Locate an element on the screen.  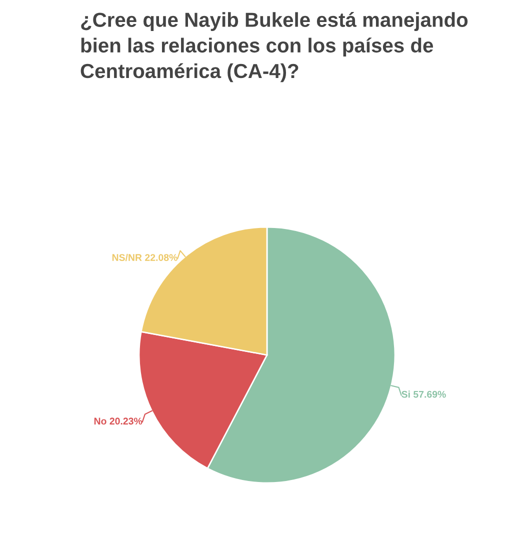
slice-label: No 20.23% is located at coordinates (118, 421).